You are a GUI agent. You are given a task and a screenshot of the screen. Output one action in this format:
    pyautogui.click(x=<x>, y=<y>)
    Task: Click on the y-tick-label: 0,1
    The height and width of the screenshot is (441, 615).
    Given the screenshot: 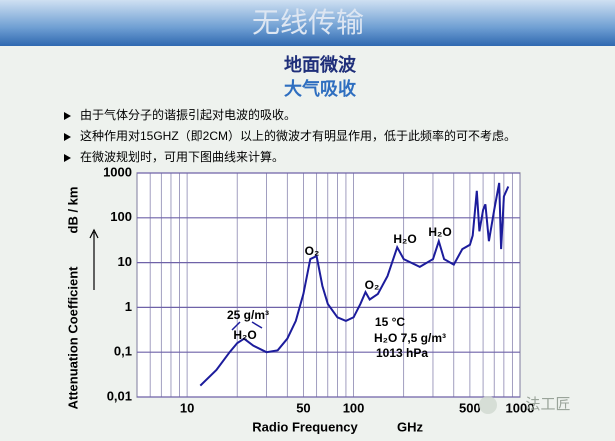 What is the action you would take?
    pyautogui.click(x=123, y=351)
    